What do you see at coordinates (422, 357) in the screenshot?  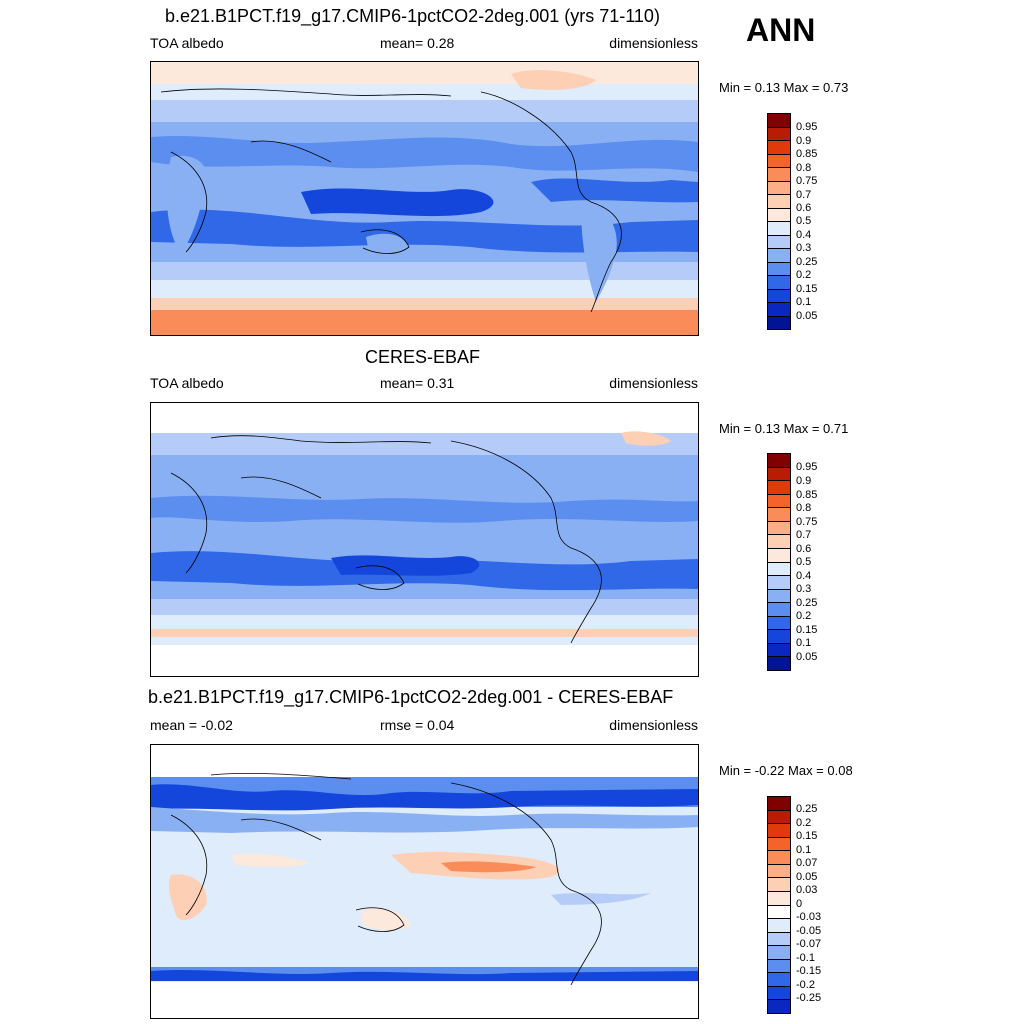 I see `panel-2-title: CERES-EBAF` at bounding box center [422, 357].